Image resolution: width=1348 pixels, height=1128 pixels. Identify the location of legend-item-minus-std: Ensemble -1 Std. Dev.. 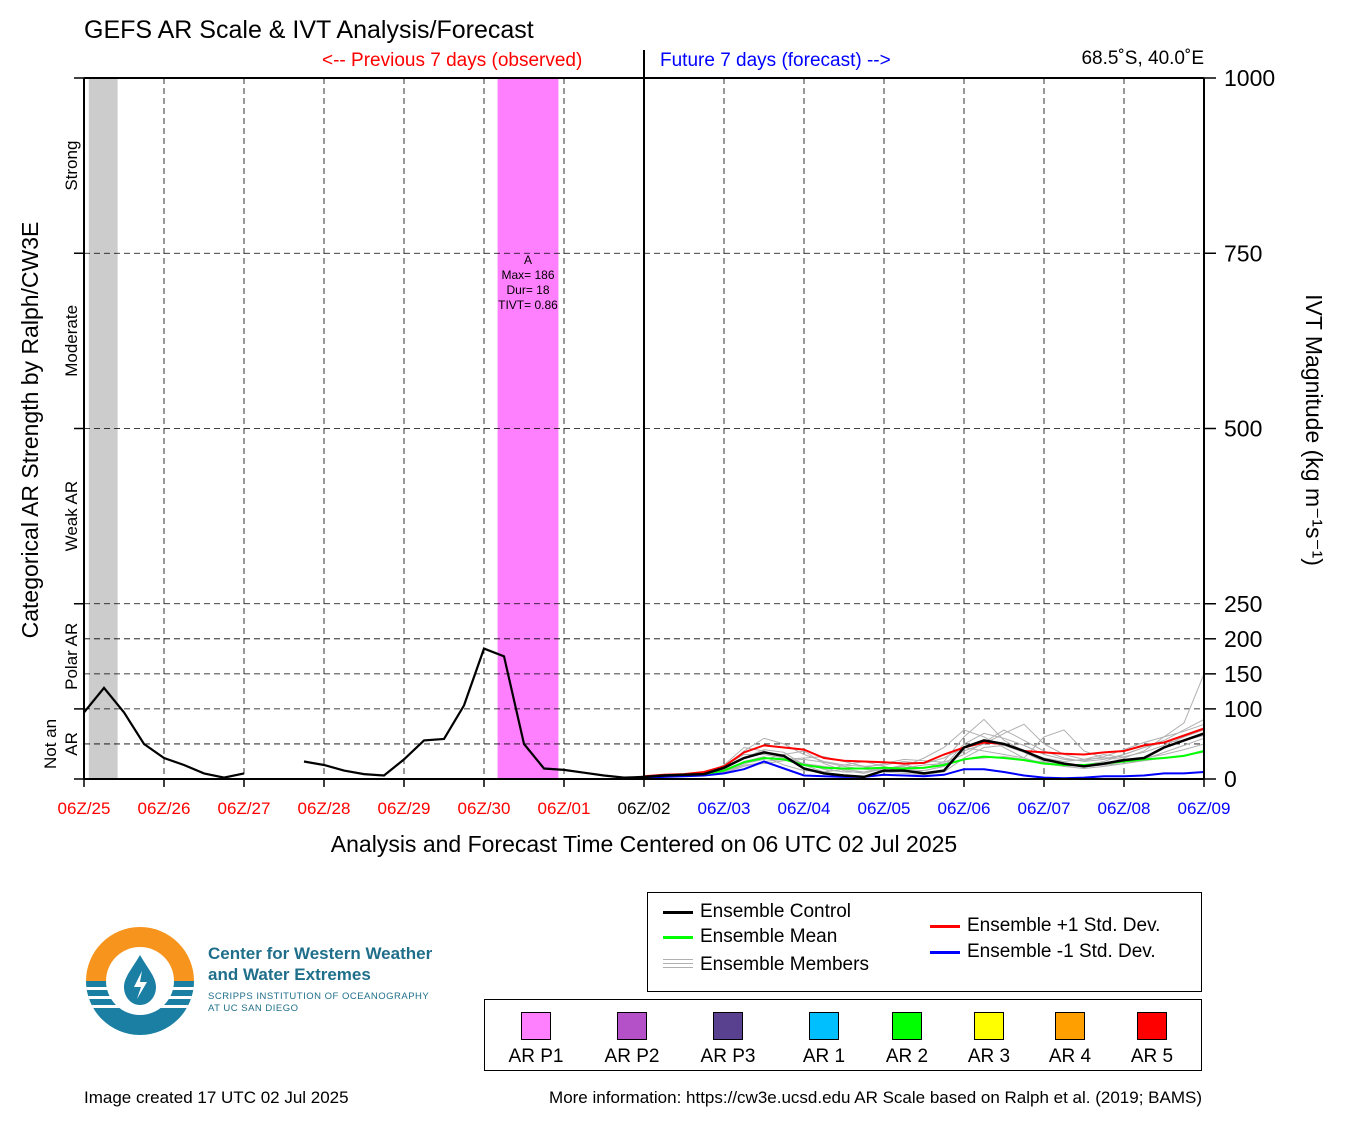
(1043, 952).